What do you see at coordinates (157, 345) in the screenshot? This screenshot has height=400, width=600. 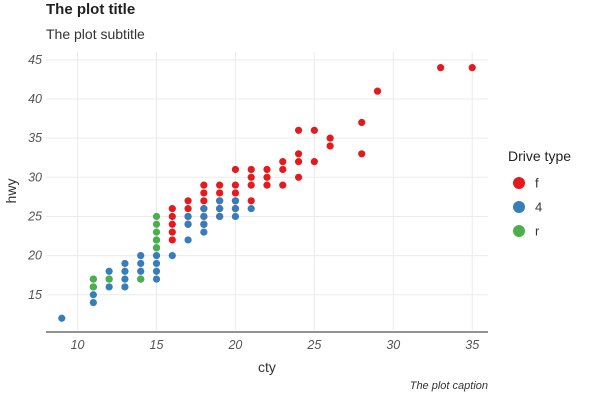 I see `x-tick-label: 15` at bounding box center [157, 345].